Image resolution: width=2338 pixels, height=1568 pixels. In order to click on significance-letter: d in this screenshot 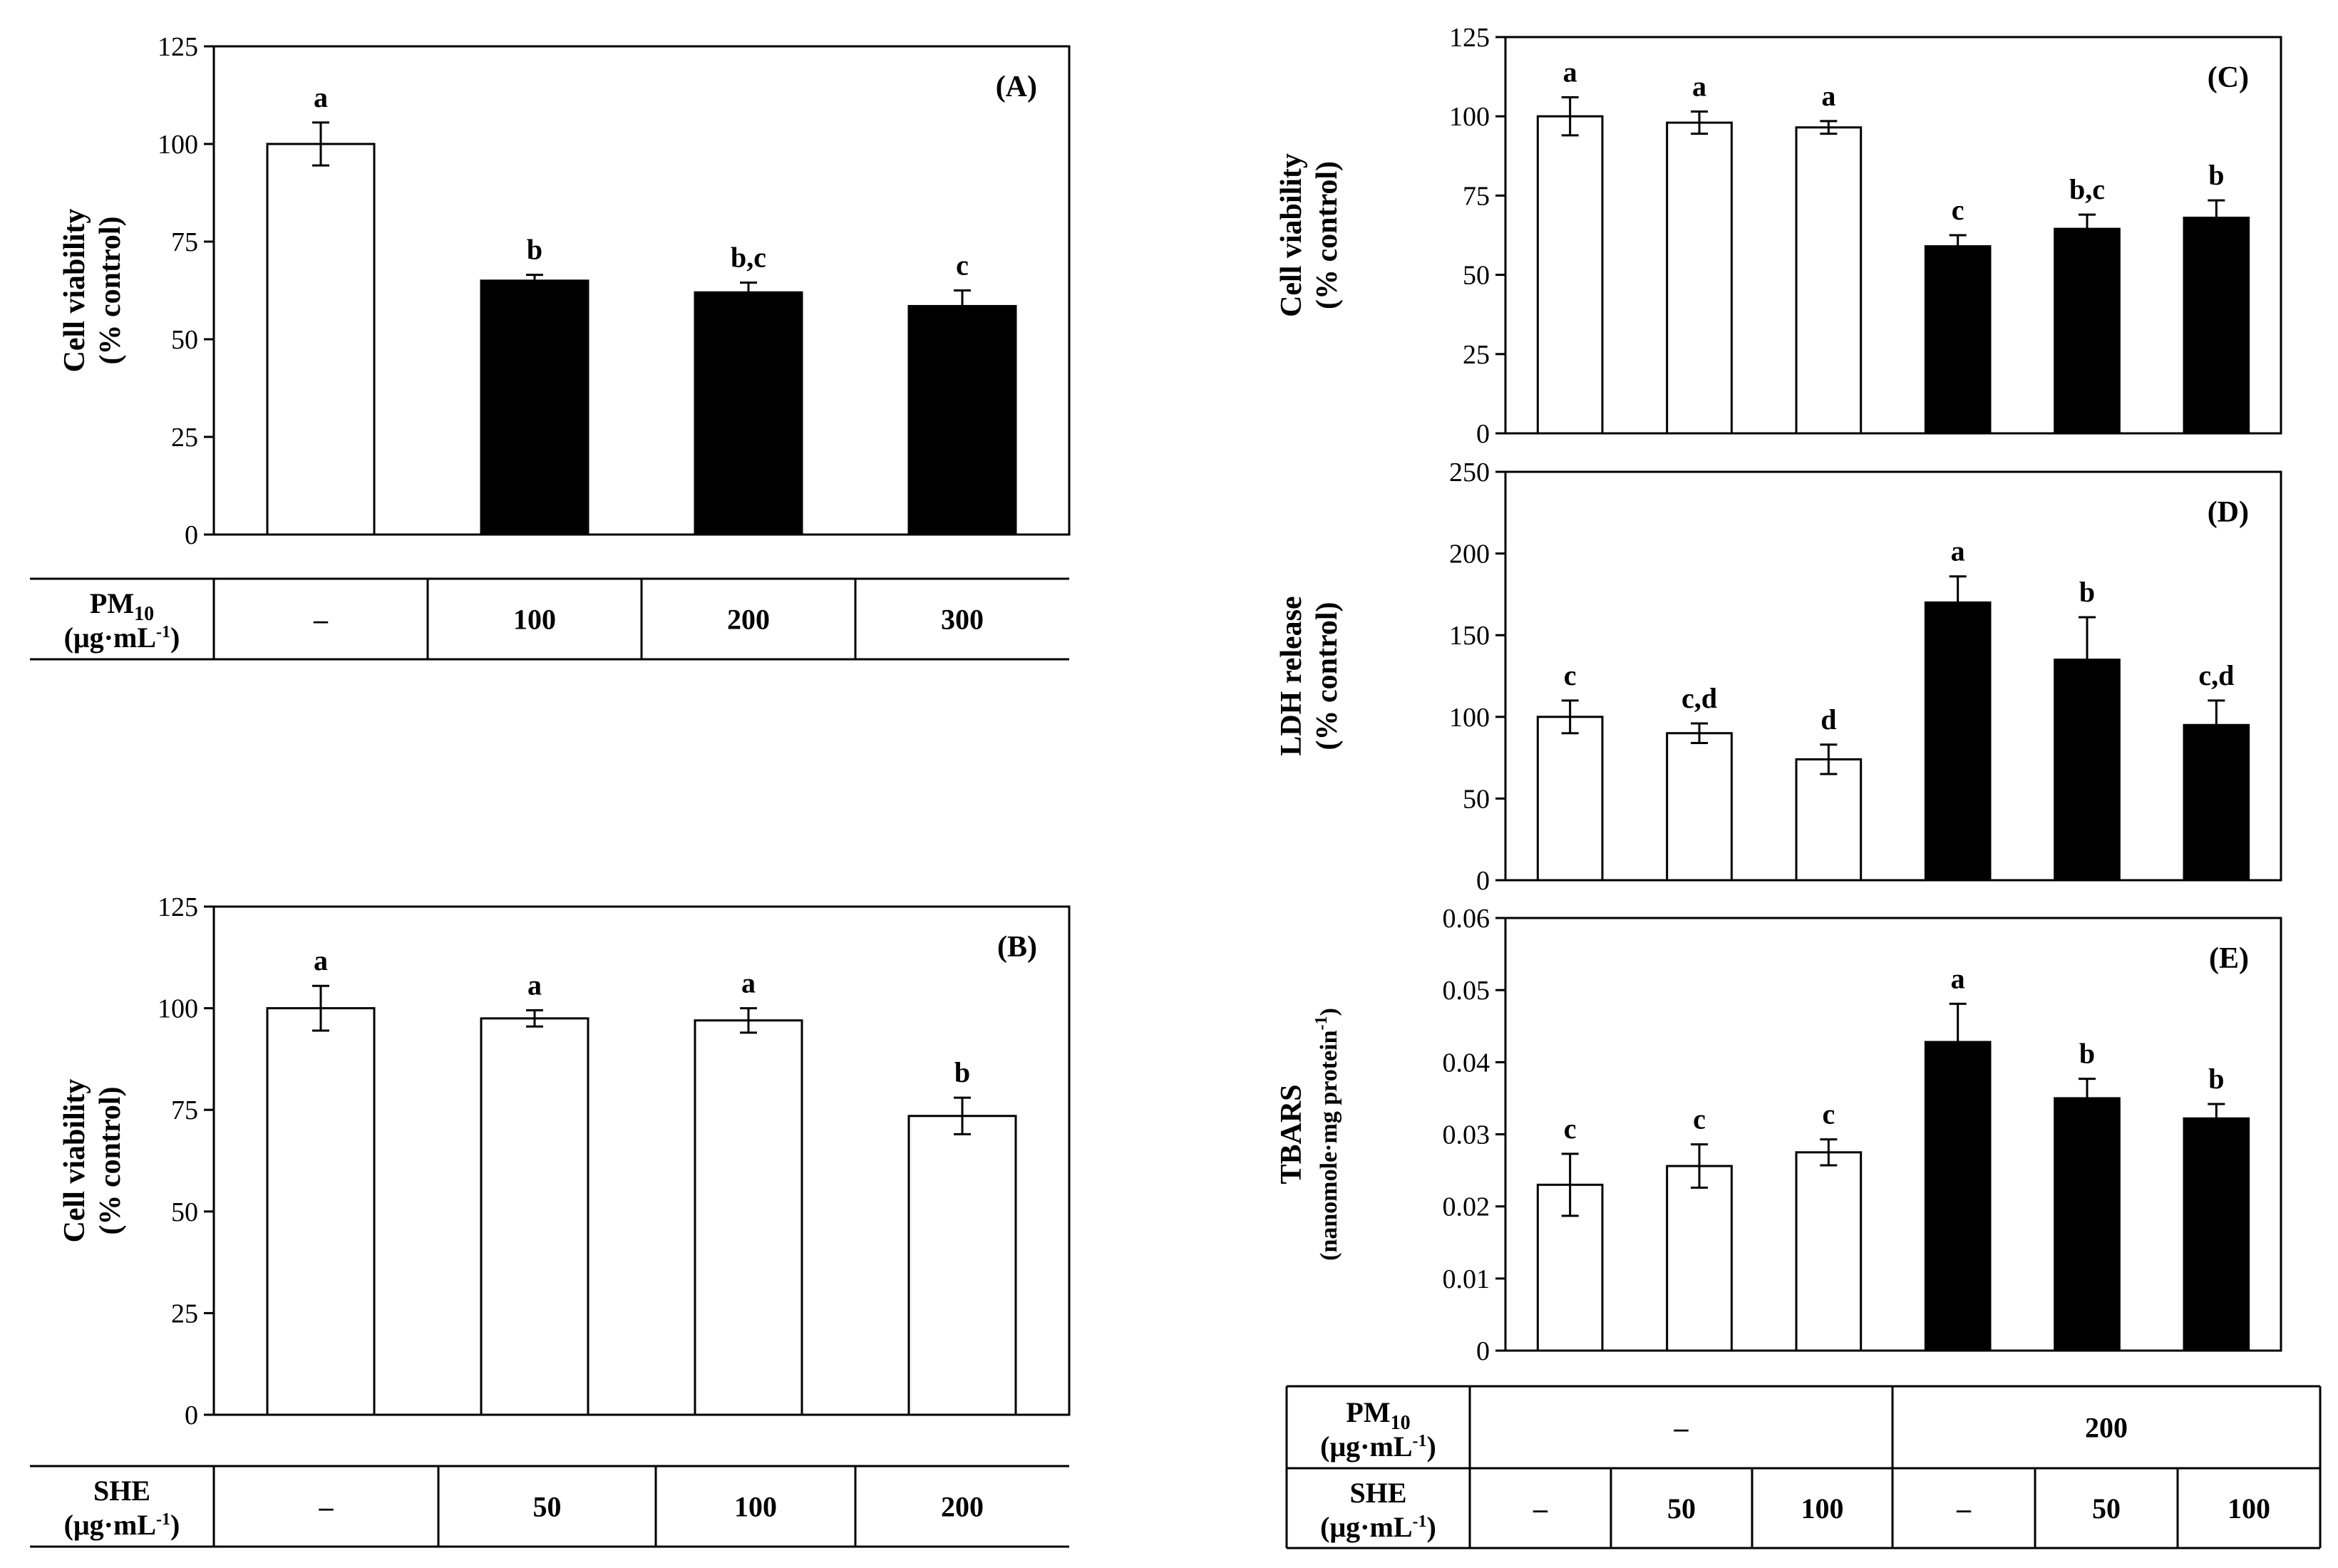, I will do `click(1828, 720)`.